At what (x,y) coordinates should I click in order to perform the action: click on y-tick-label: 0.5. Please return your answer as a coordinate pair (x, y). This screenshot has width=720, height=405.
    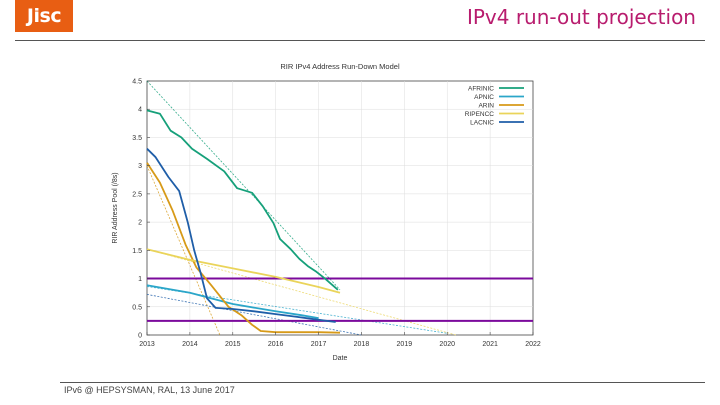
    Looking at the image, I should click on (137, 307).